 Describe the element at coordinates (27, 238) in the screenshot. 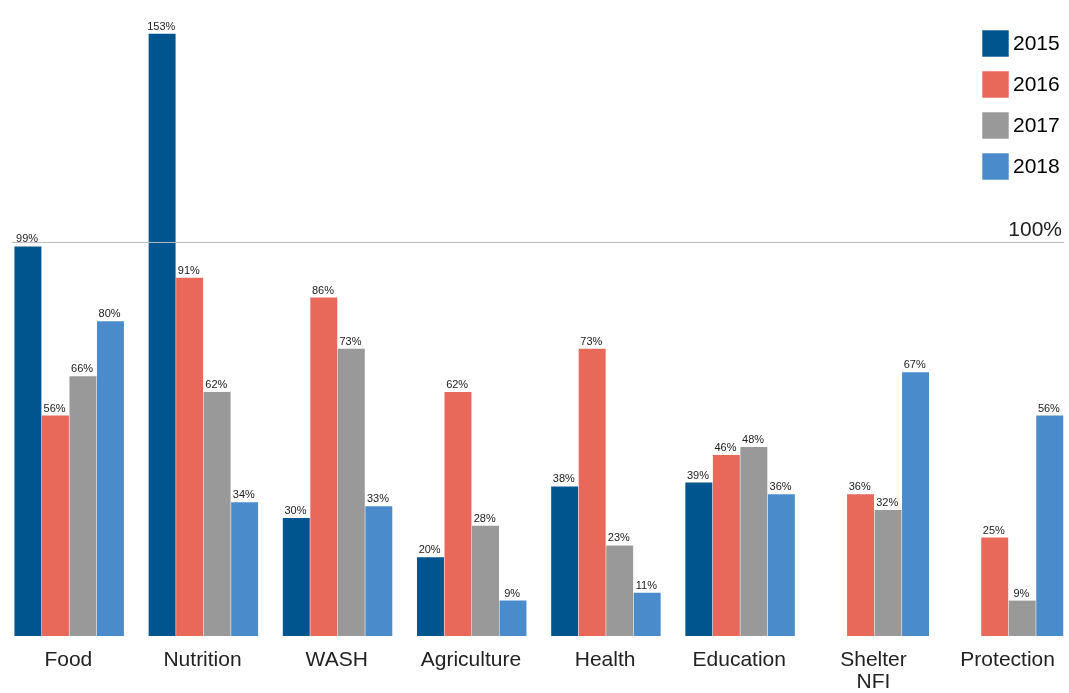

I see `data-label: 99%` at that location.